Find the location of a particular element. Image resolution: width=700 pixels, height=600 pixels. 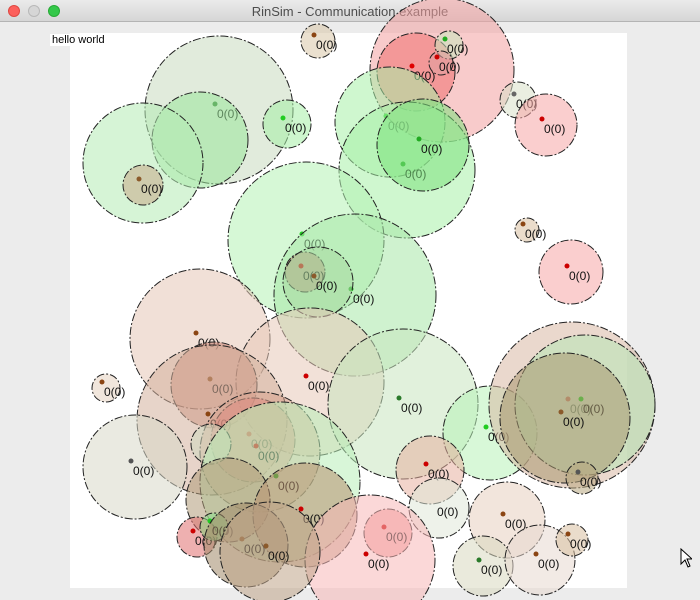

agent-15: 0(0) is located at coordinates (530, 230).